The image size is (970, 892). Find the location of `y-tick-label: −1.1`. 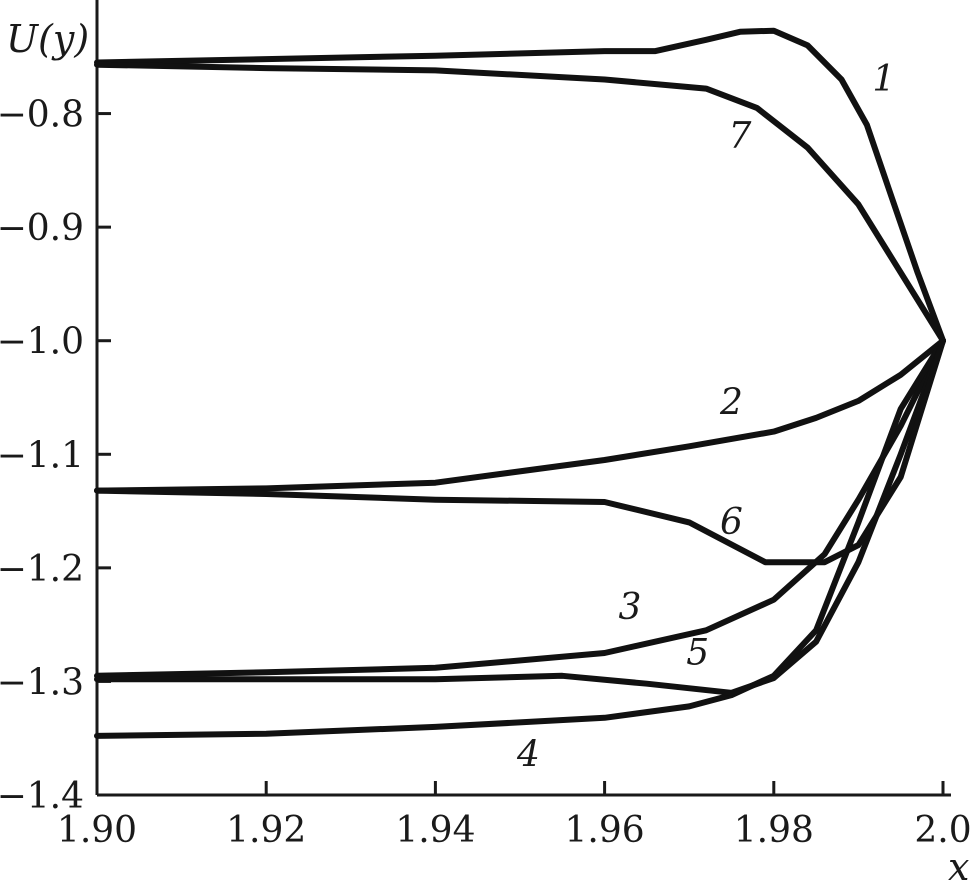

y-tick-label: −1.1 is located at coordinates (42, 455).